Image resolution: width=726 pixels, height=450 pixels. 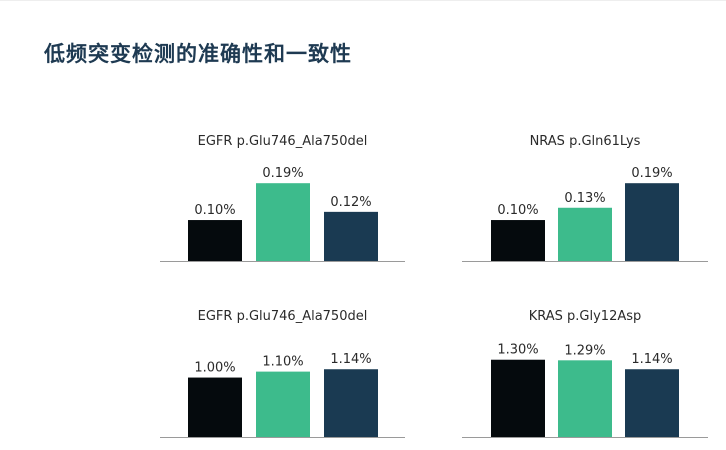 I want to click on data-label: 0.13%, so click(x=584, y=198).